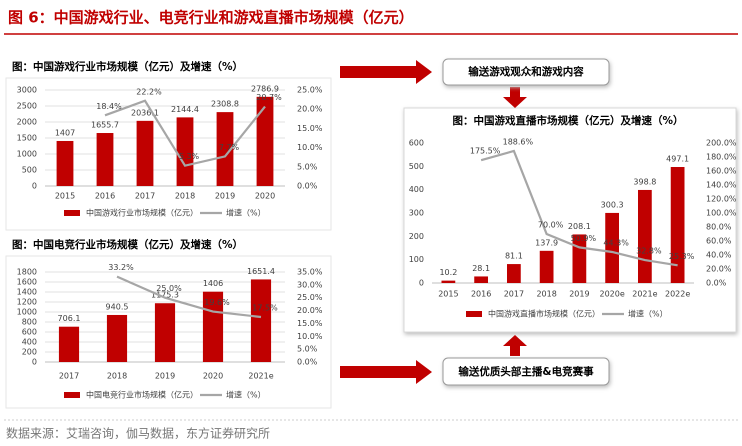 The image size is (742, 446). I want to click on y-tick-label: 2500, so click(27, 106).